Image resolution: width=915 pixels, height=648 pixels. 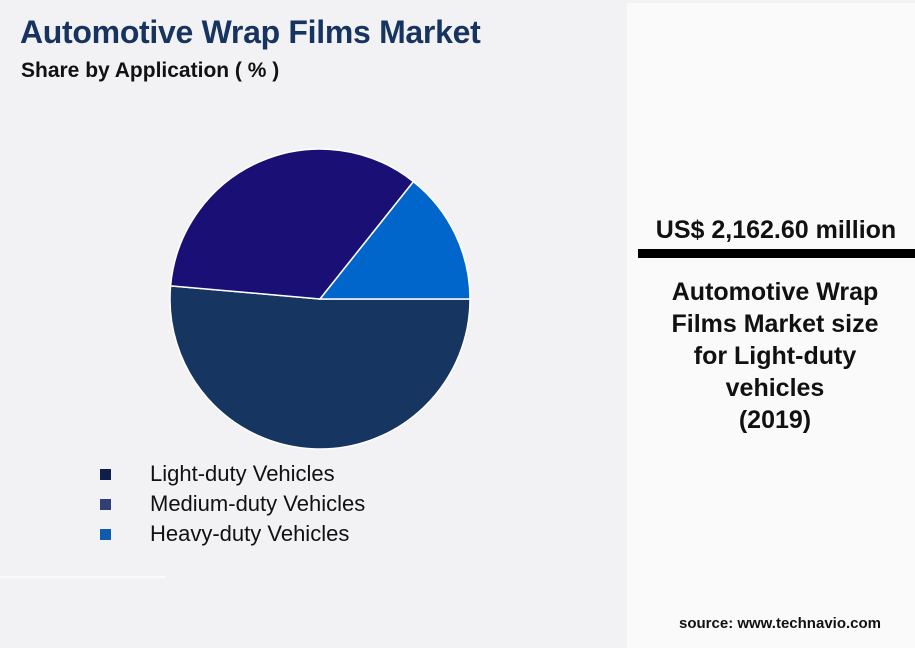 What do you see at coordinates (776, 230) in the screenshot?
I see `market-value: US$ 2,162.60 million` at bounding box center [776, 230].